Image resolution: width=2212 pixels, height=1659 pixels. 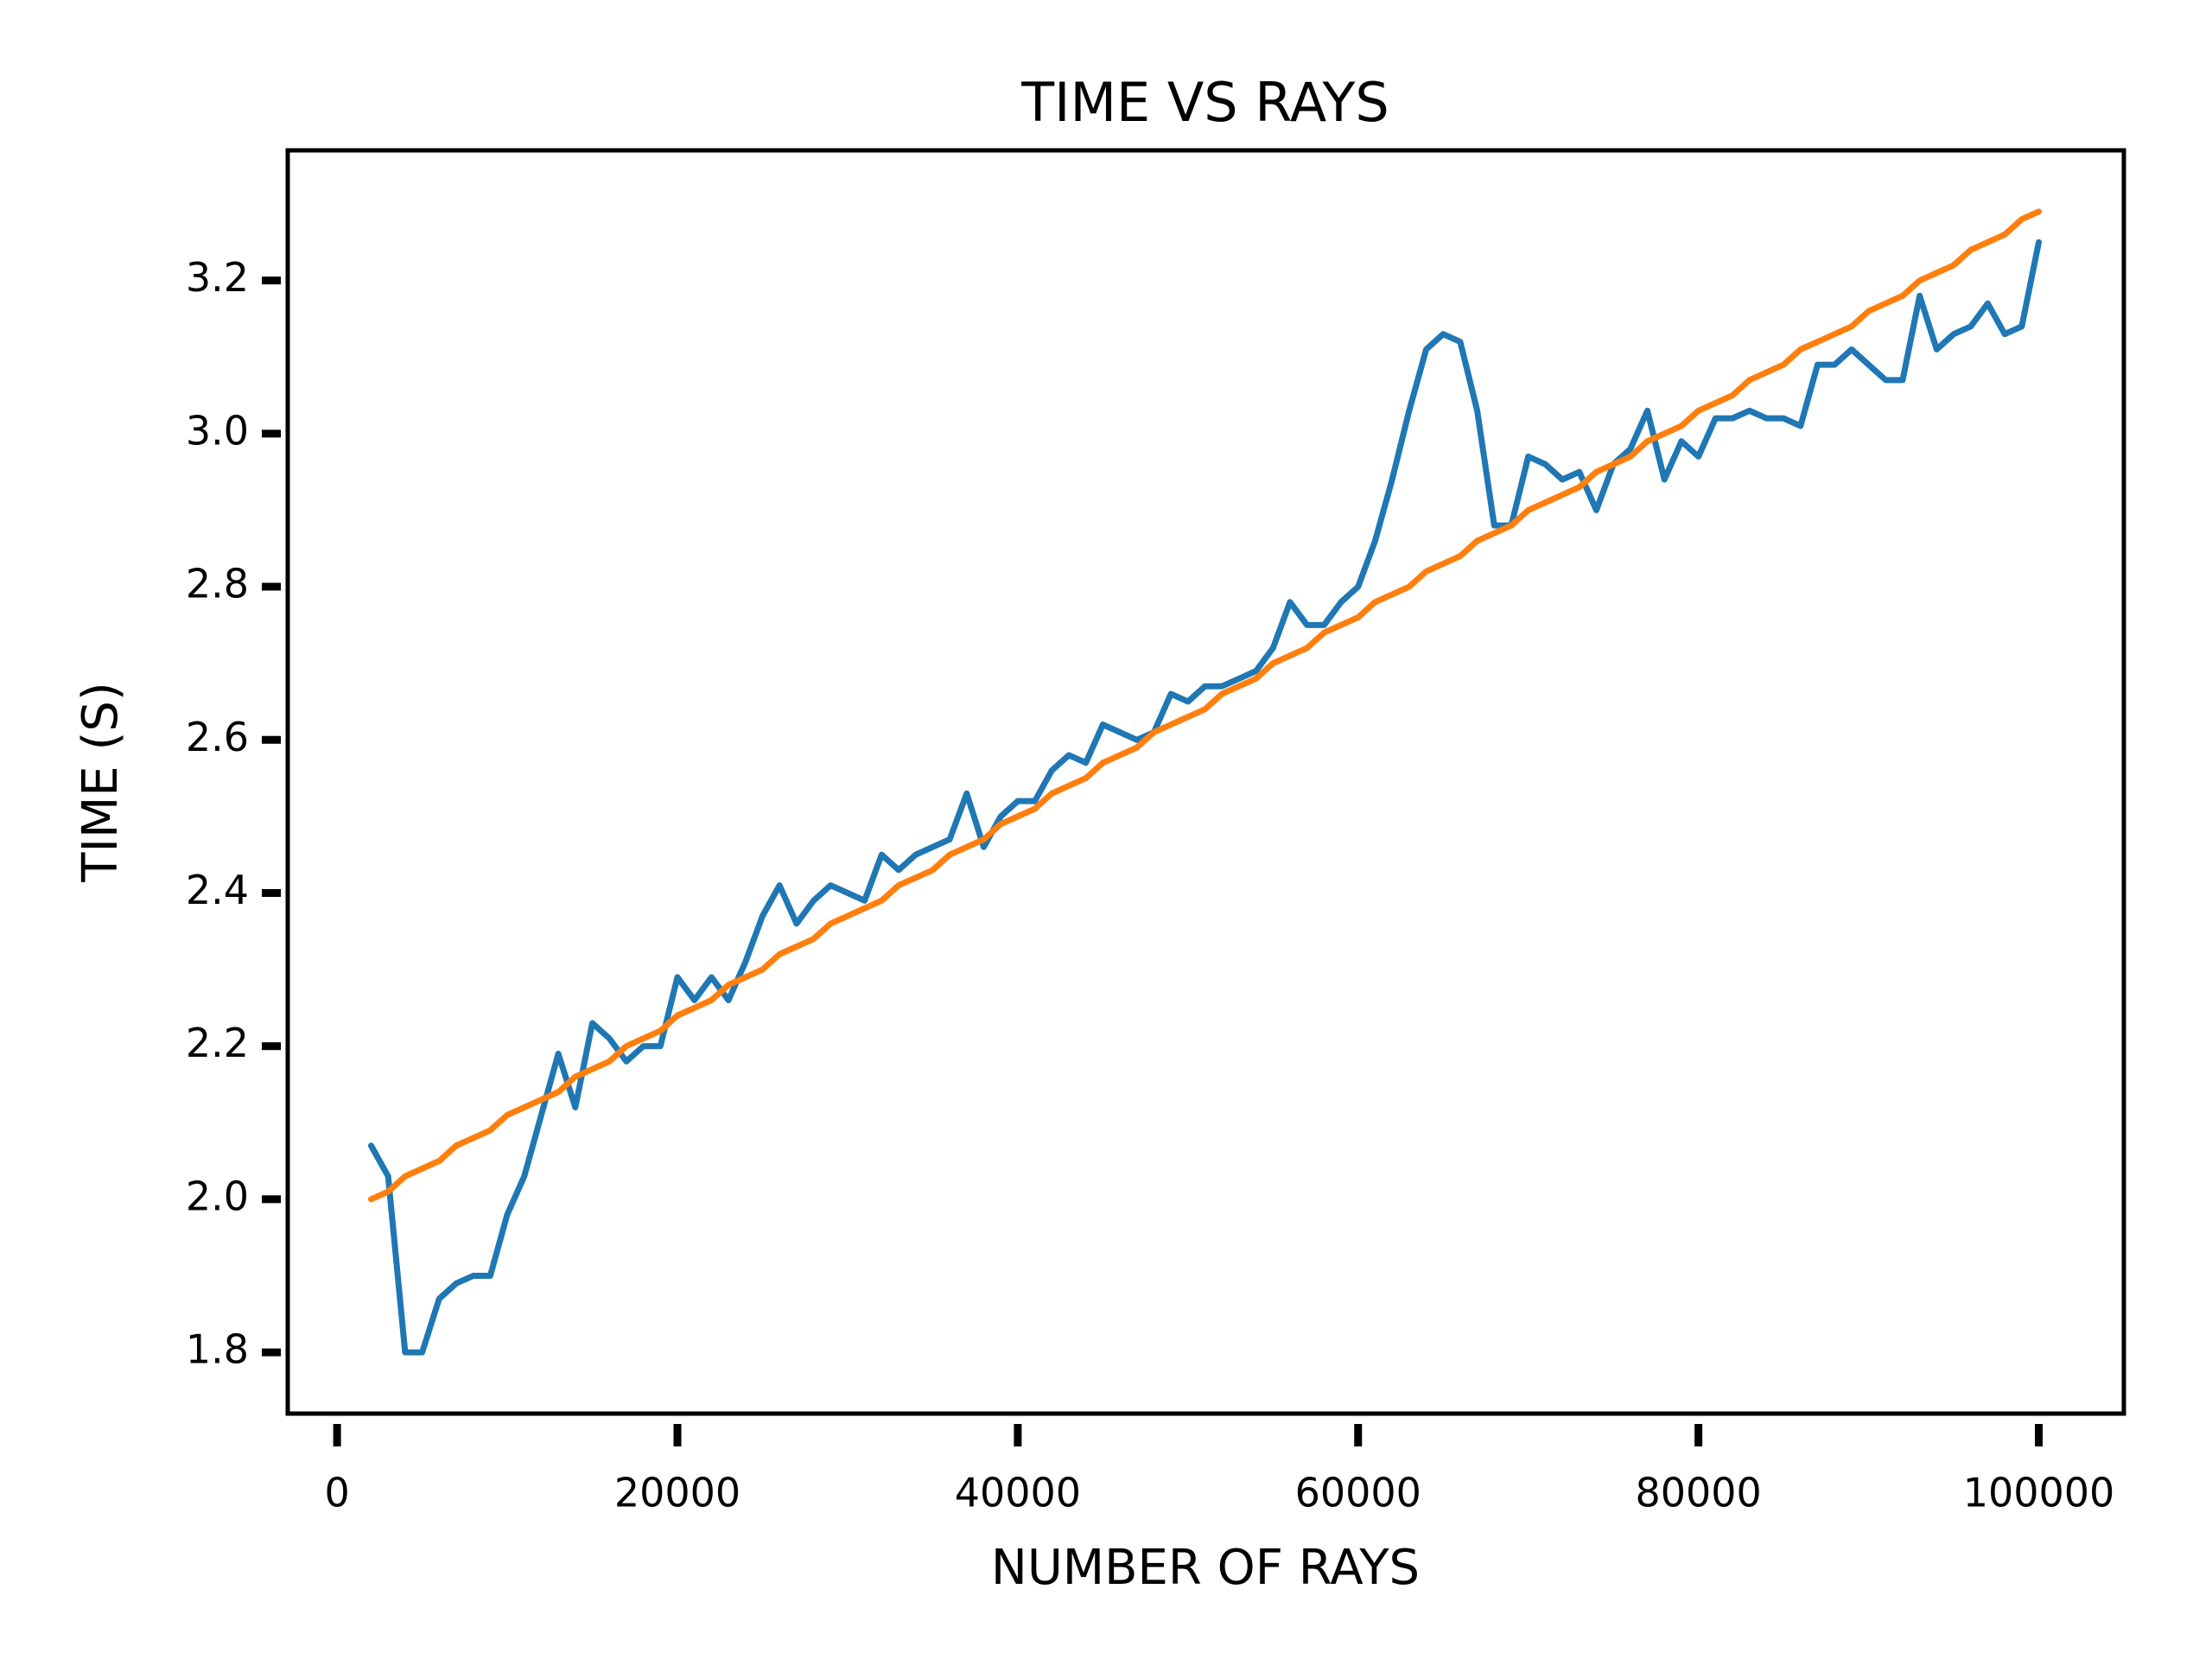 I want to click on y-tick-label: 1.8, so click(x=217, y=1349).